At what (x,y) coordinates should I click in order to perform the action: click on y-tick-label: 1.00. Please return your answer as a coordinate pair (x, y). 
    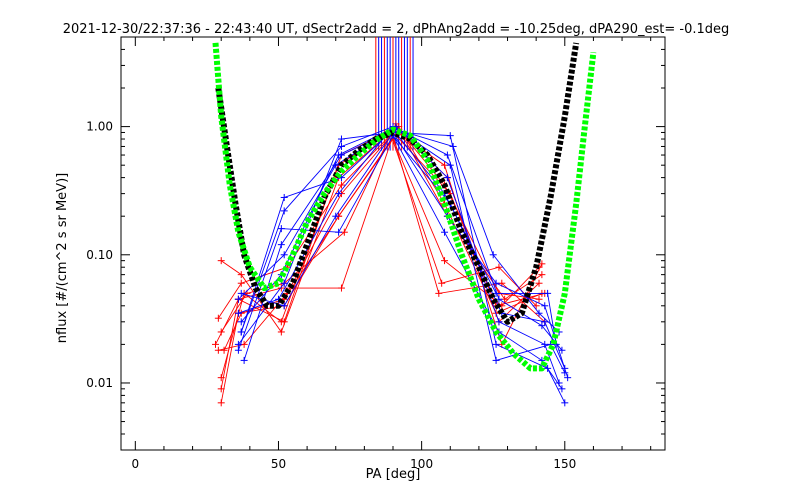
    Looking at the image, I should click on (99, 127).